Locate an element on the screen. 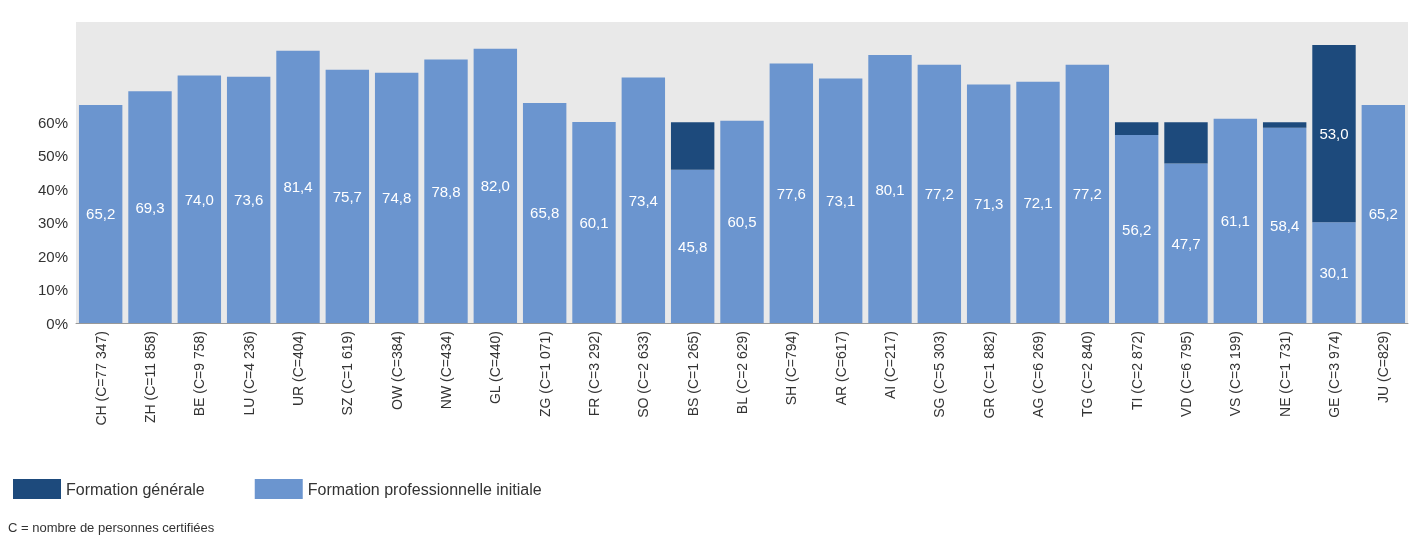 The height and width of the screenshot is (544, 1420). y-tick-label: 40% is located at coordinates (52, 189).